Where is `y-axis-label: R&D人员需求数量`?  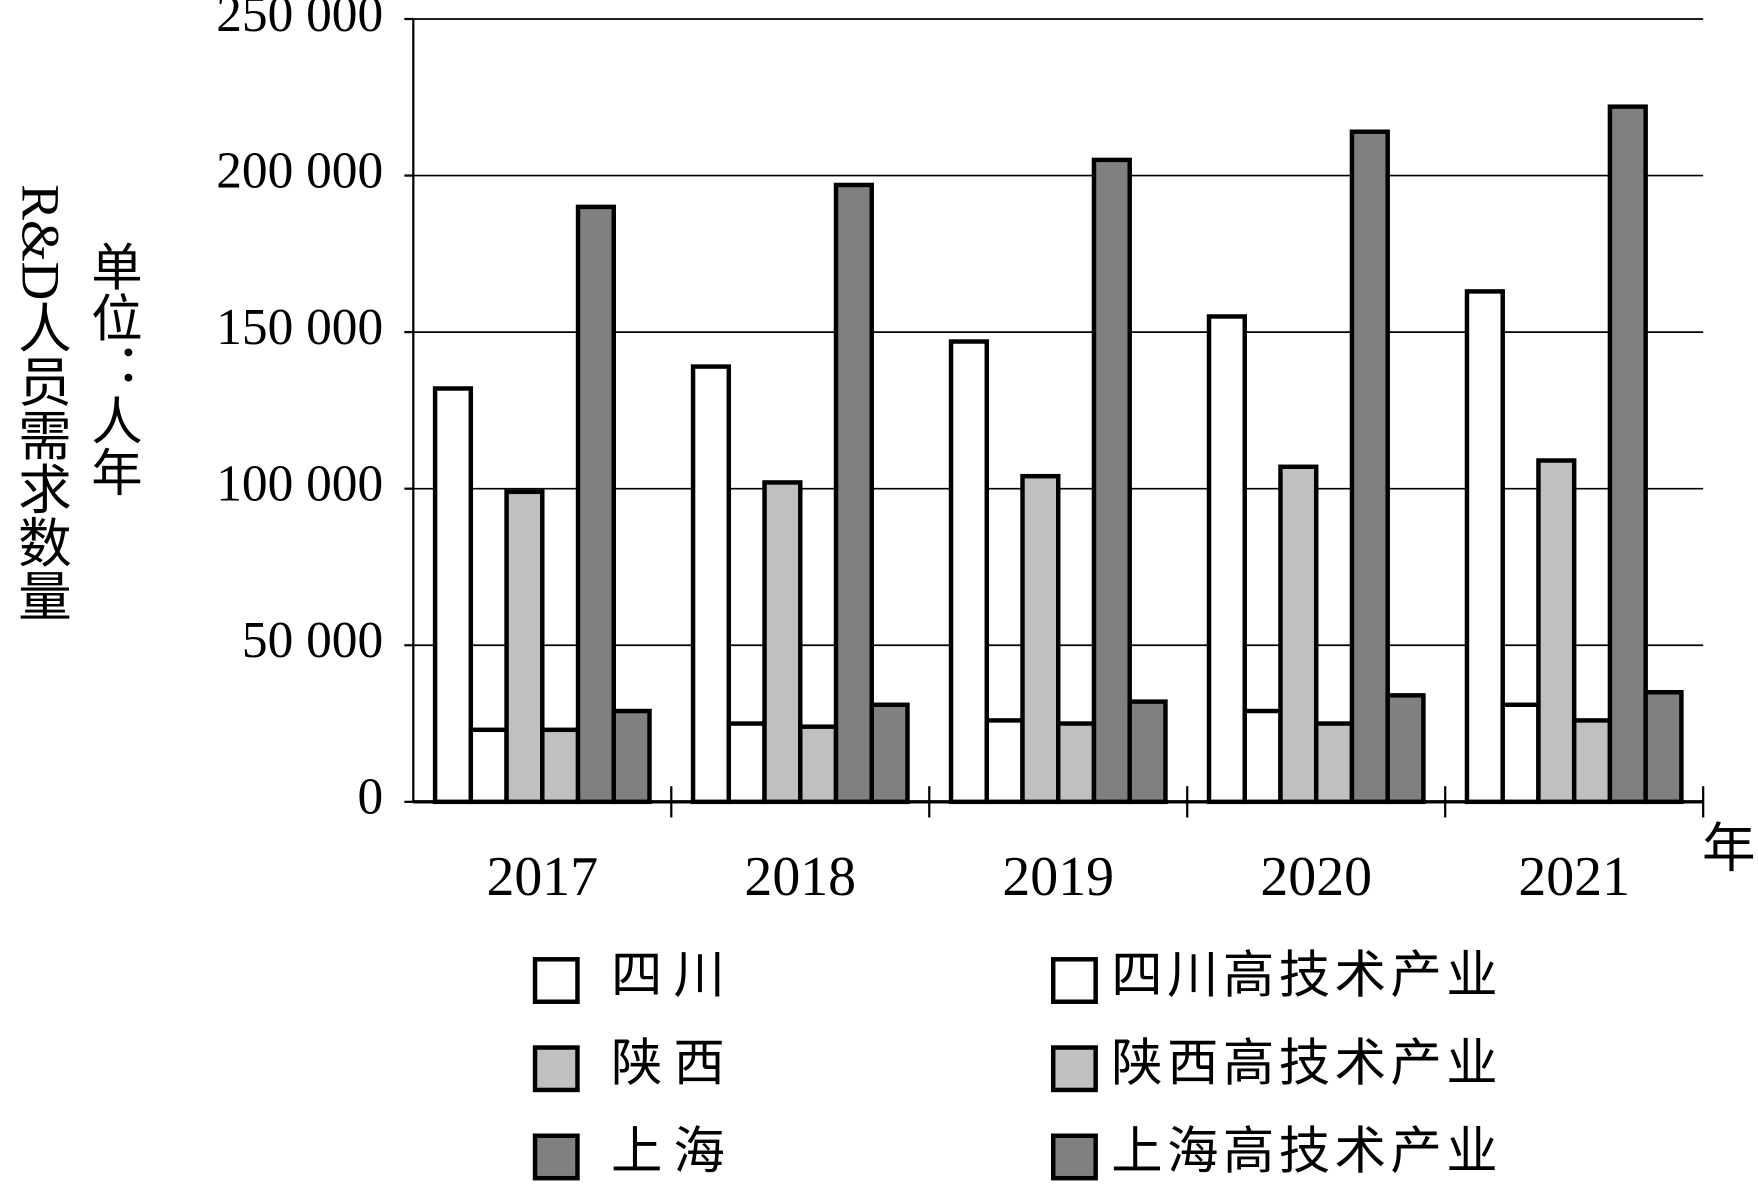
y-axis-label: R&D人员需求数量 is located at coordinates (40, 403).